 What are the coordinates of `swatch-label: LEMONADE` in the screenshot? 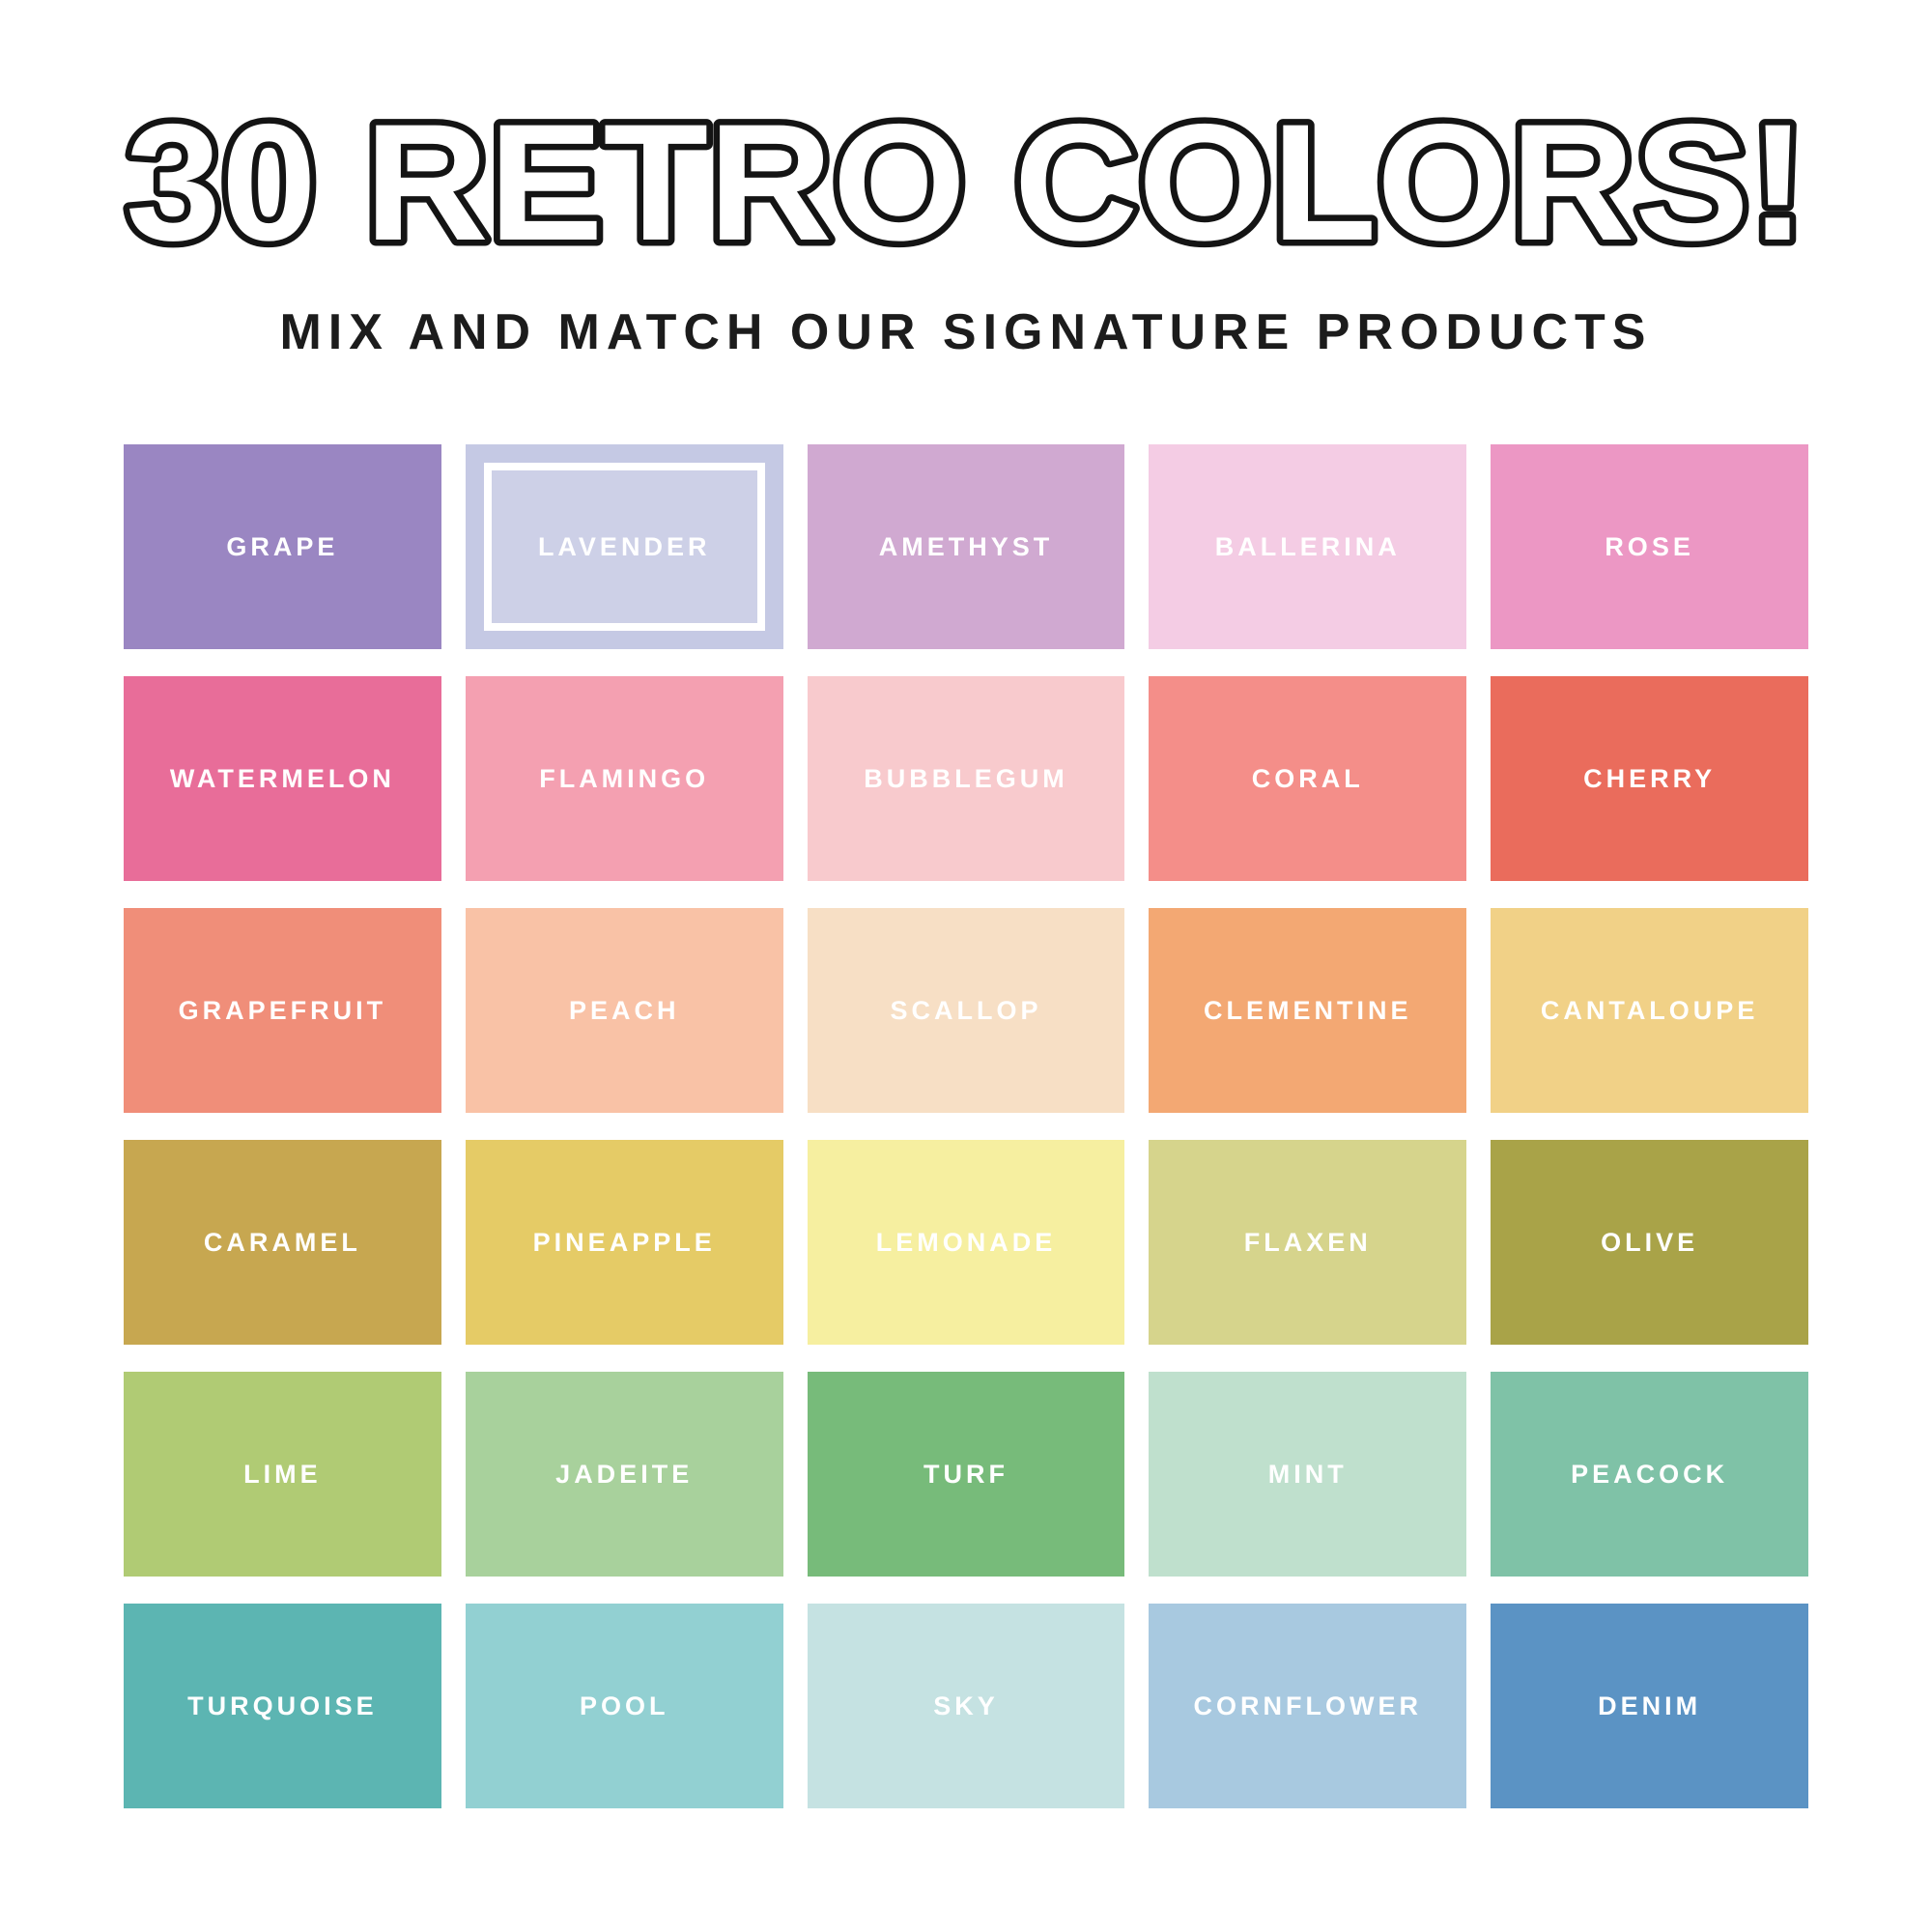 It's located at (966, 1242).